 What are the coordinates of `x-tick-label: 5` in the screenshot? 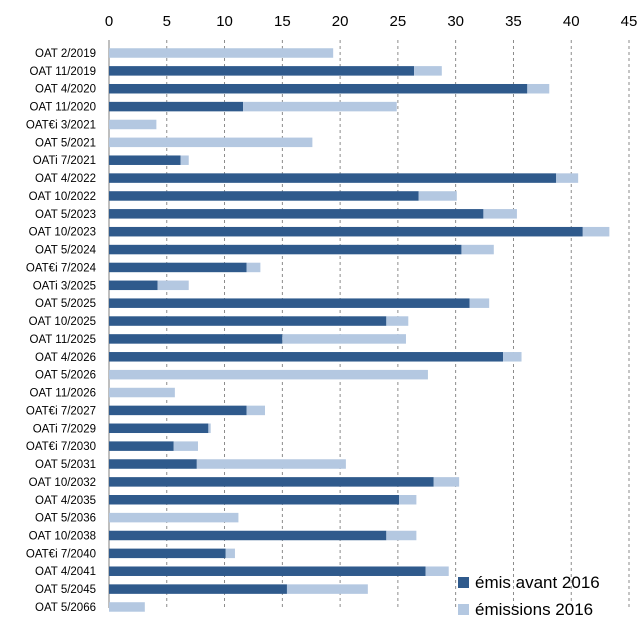 It's located at (167, 21).